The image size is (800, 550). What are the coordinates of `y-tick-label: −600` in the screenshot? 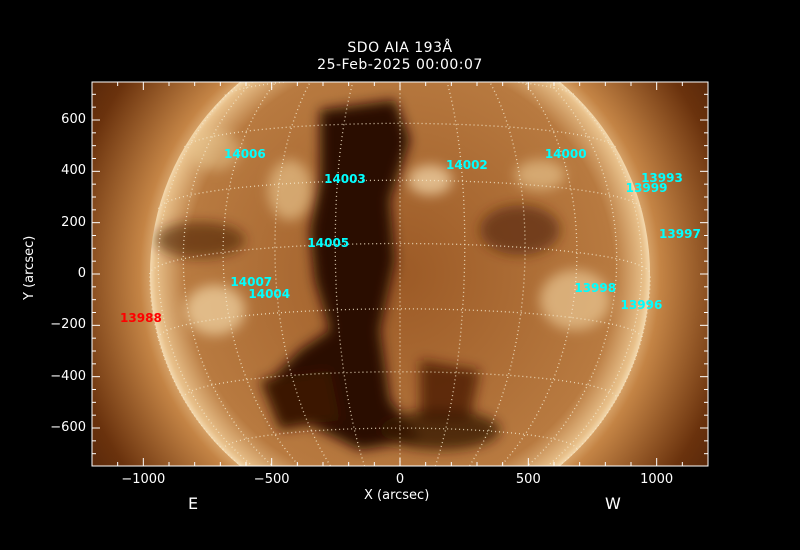 It's located at (68, 427).